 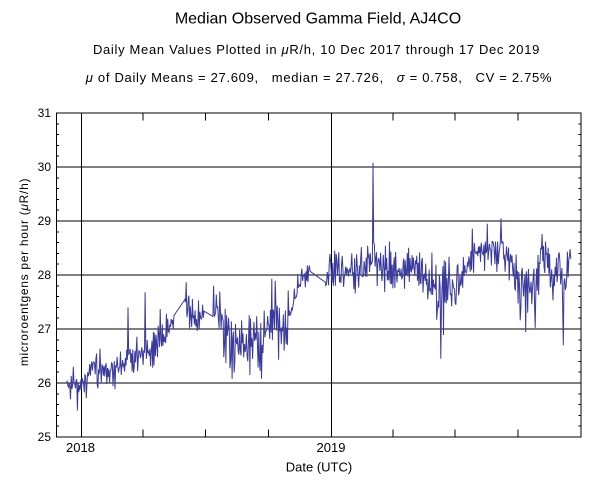 What do you see at coordinates (80, 447) in the screenshot?
I see `svg-text: 2018` at bounding box center [80, 447].